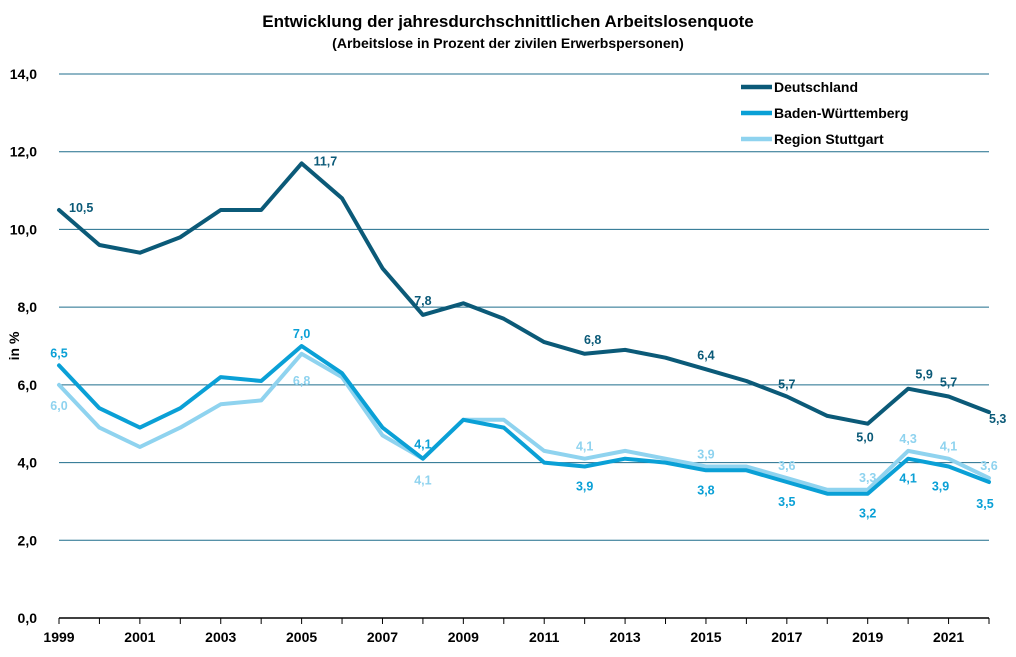 Image resolution: width=1016 pixels, height=657 pixels. I want to click on x-tick-label: 1999, so click(58, 637).